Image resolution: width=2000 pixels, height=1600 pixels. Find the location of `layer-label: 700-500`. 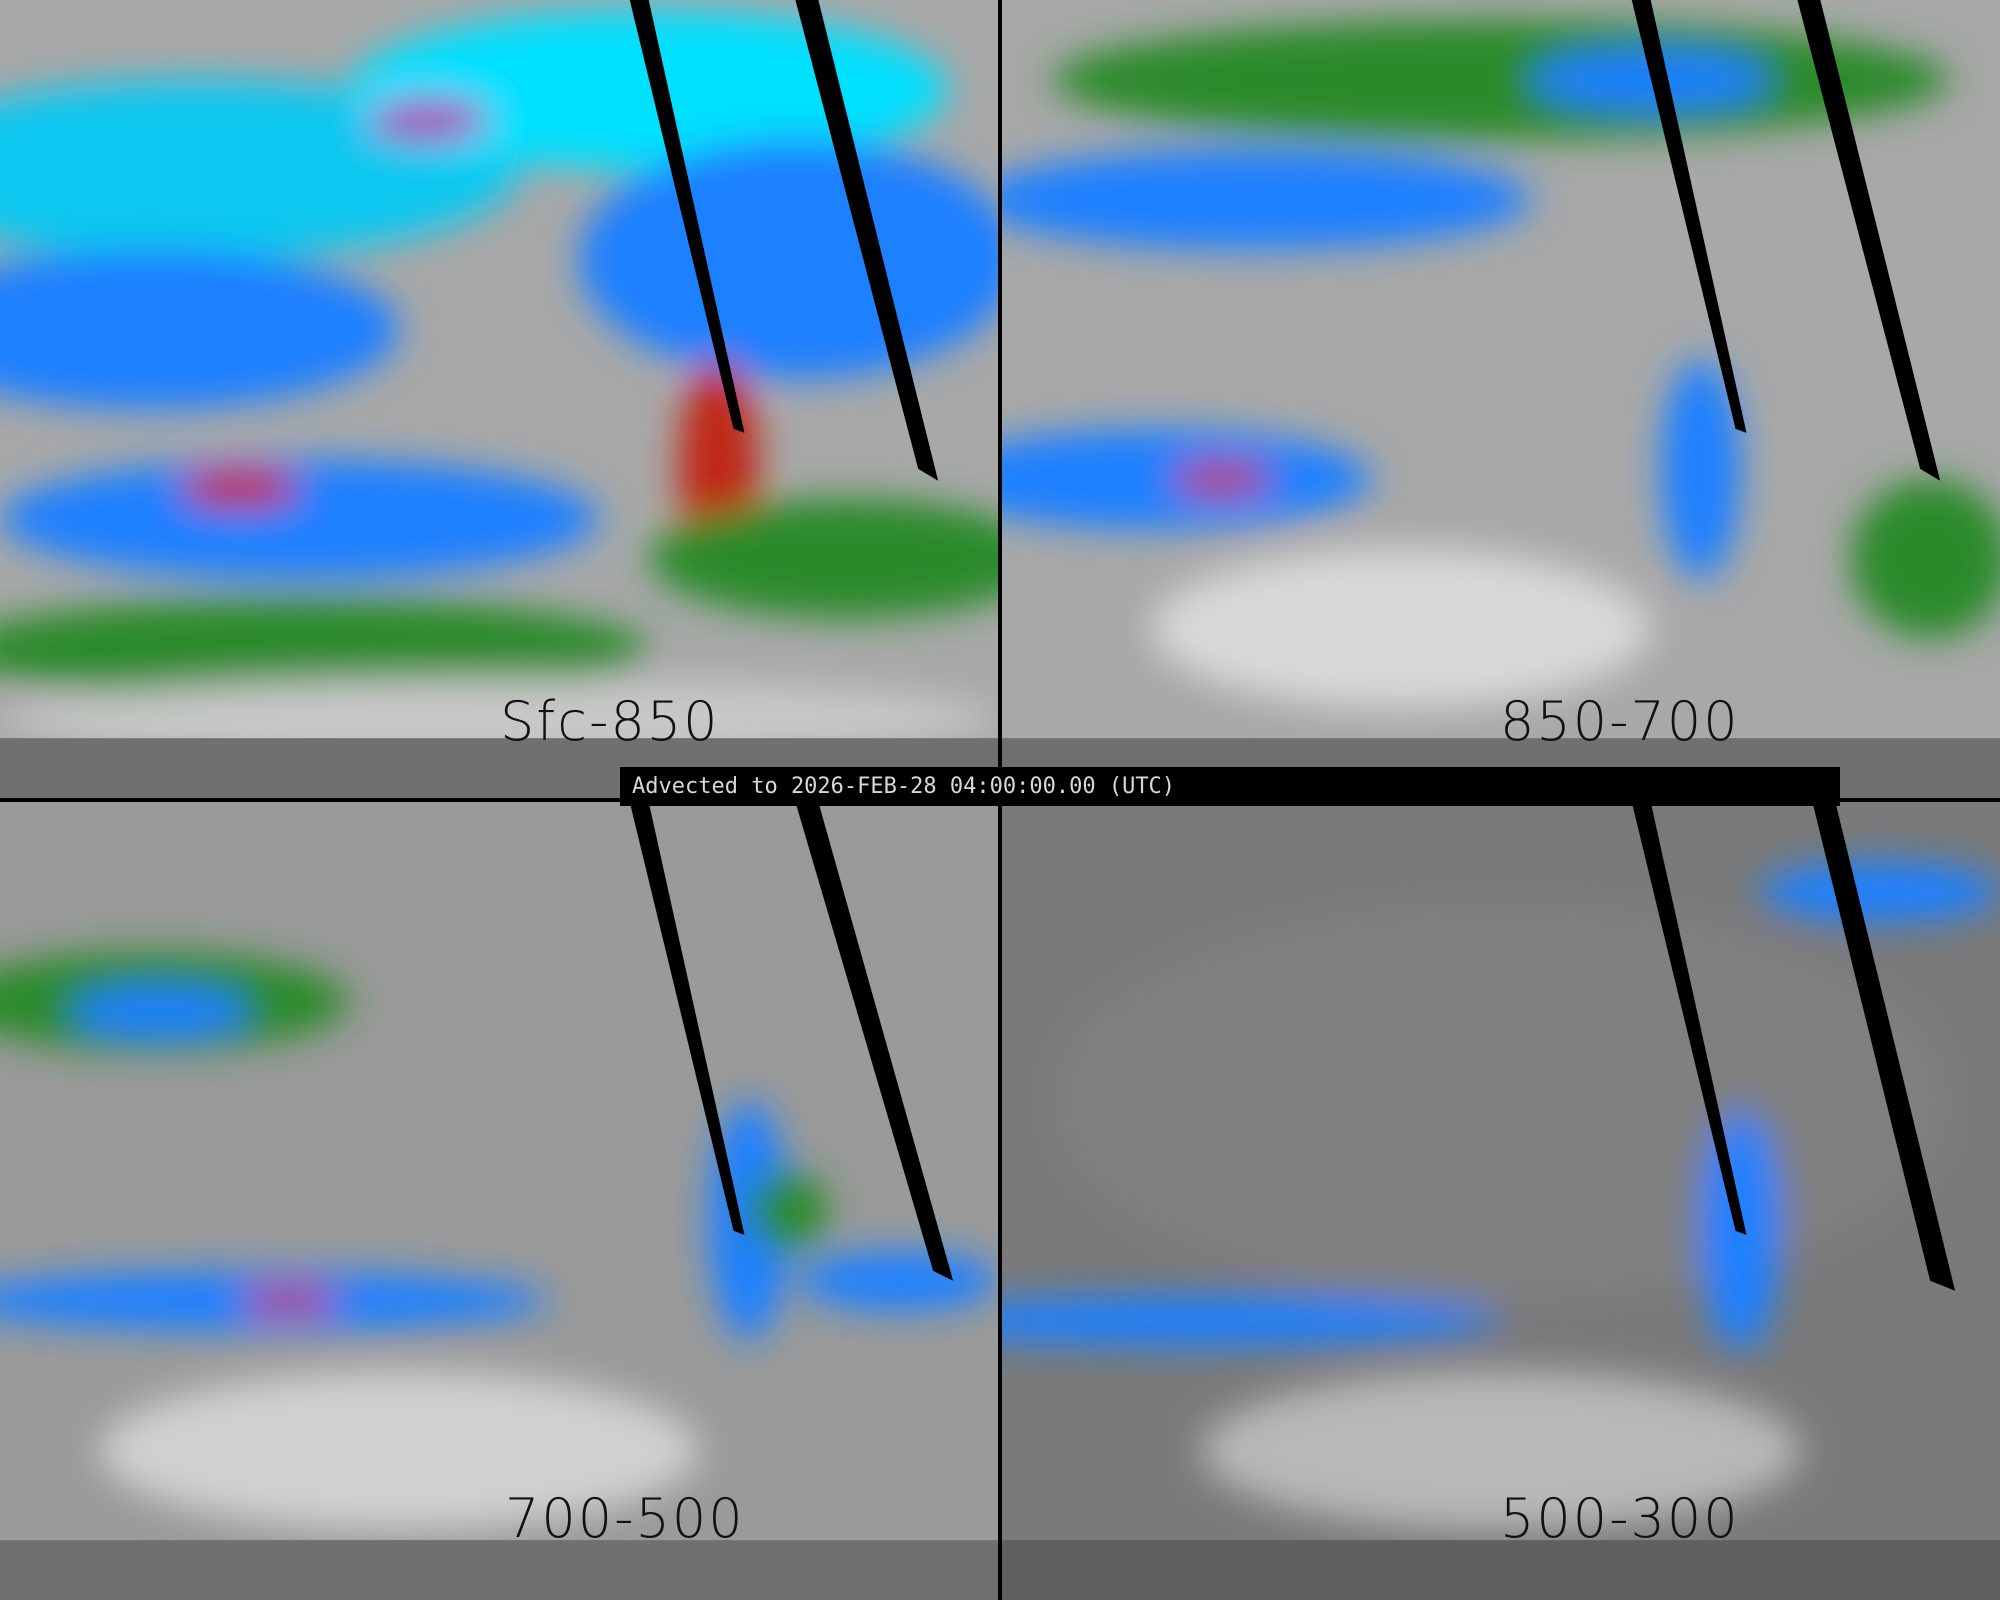

layer-label: 700-500 is located at coordinates (625, 1518).